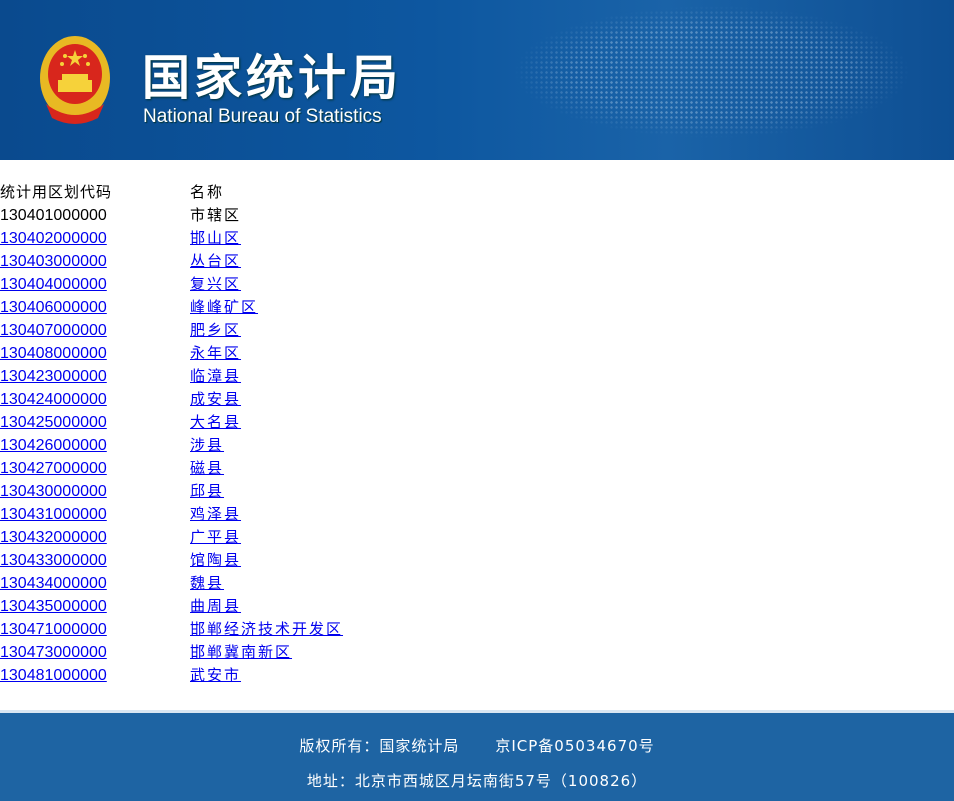  Describe the element at coordinates (75, 80) in the screenshot. I see `national-emblem-icon` at that location.